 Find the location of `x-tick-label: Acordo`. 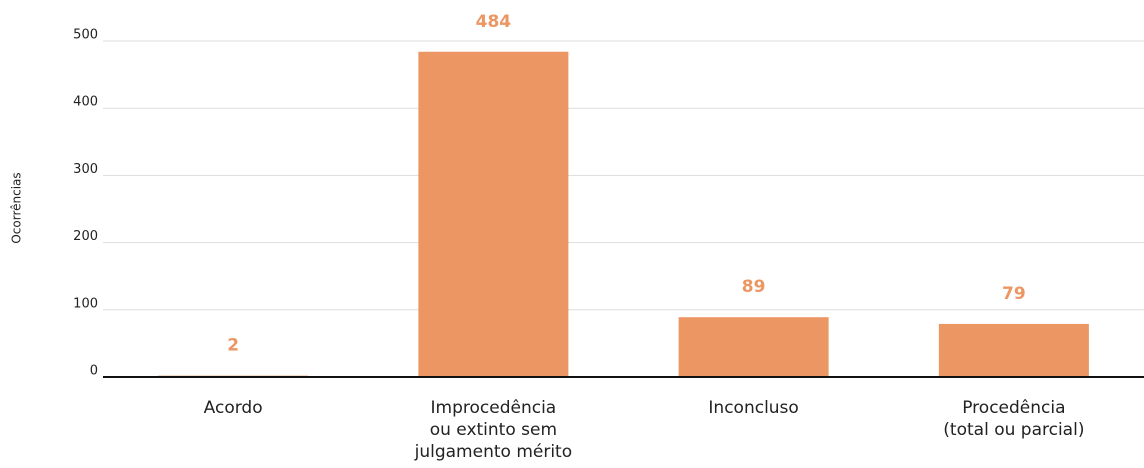

x-tick-label: Acordo is located at coordinates (233, 408).